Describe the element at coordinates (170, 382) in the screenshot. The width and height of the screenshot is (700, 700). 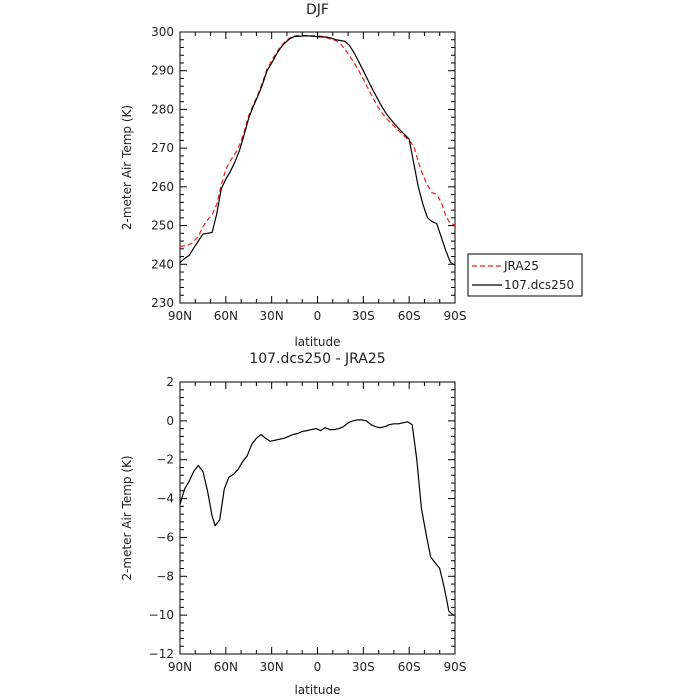
I see `panel2-y-tick-label: 2` at that location.